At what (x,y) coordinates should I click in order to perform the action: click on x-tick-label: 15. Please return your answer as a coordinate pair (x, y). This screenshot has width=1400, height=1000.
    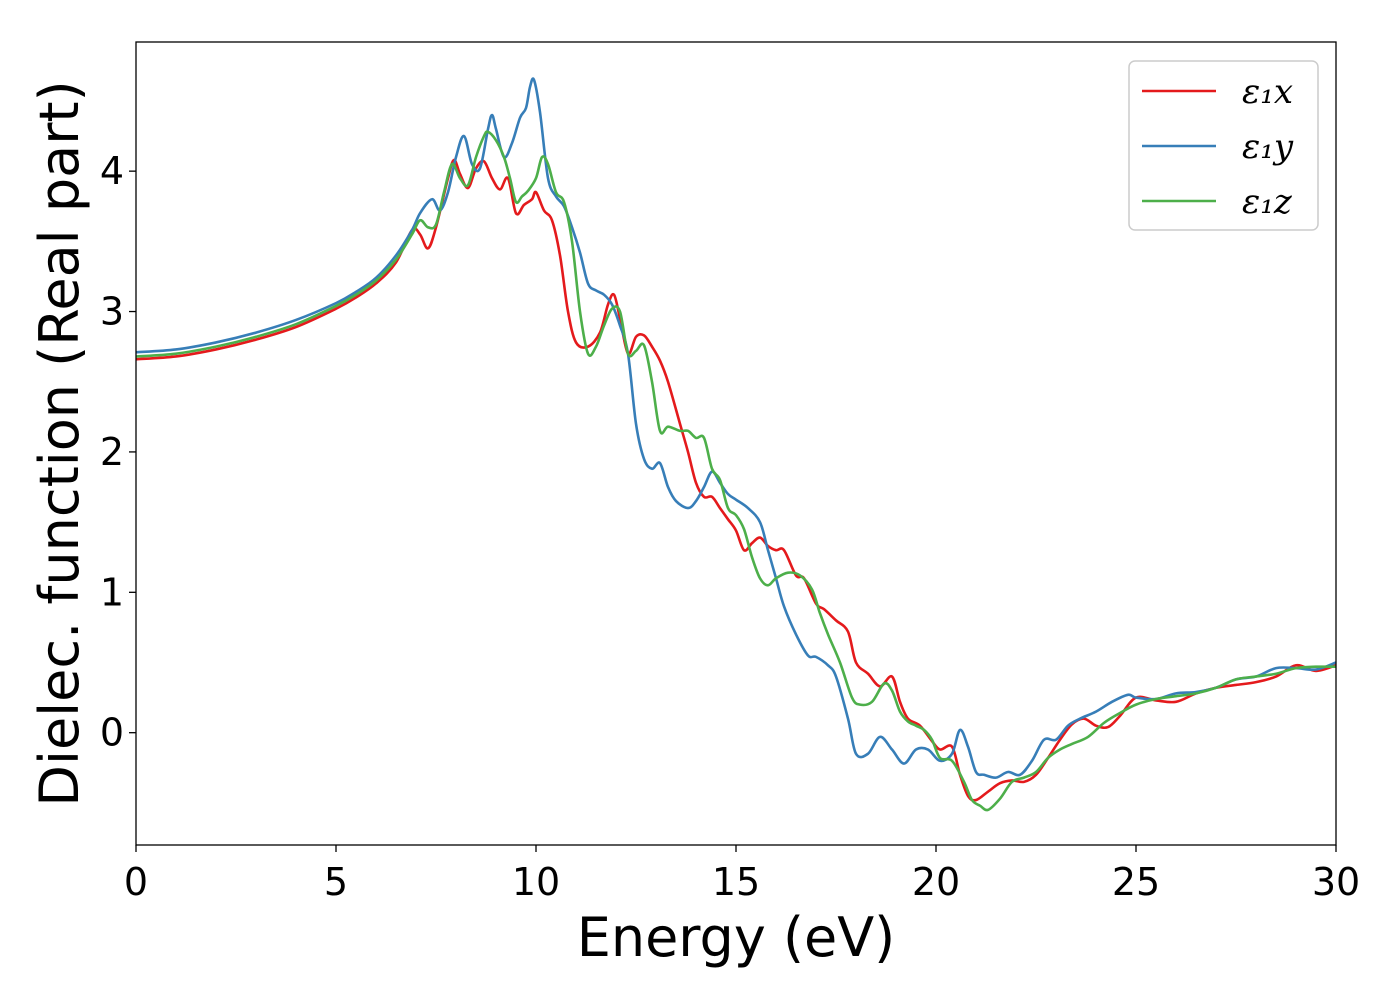
    Looking at the image, I should click on (736, 882).